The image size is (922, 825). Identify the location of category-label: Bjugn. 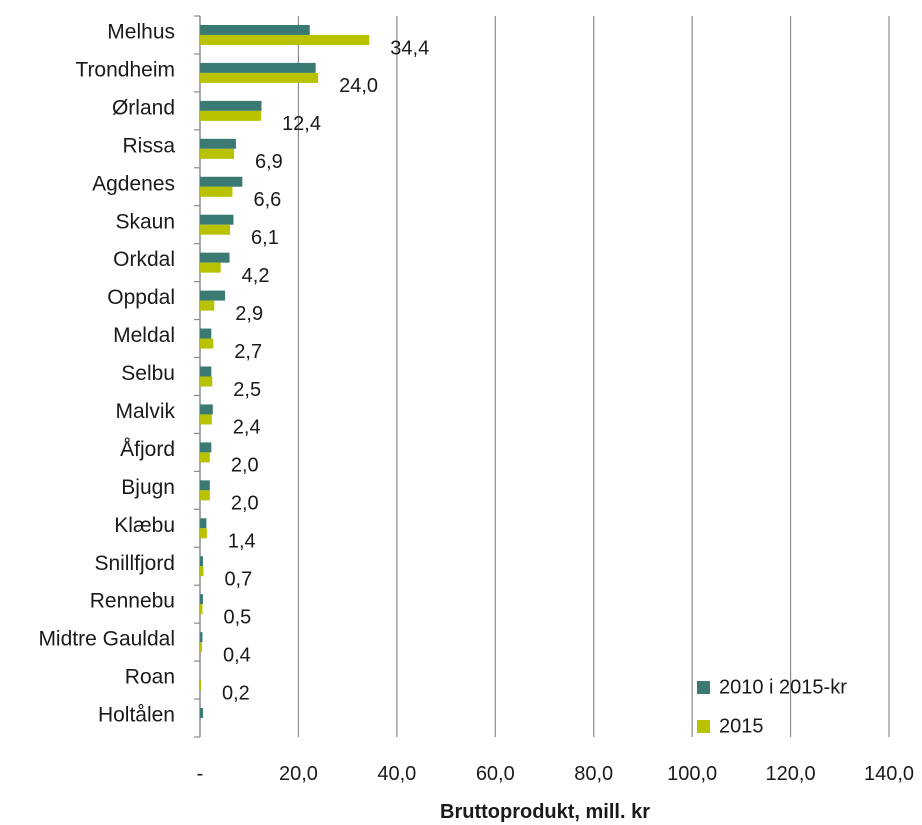
(148, 487).